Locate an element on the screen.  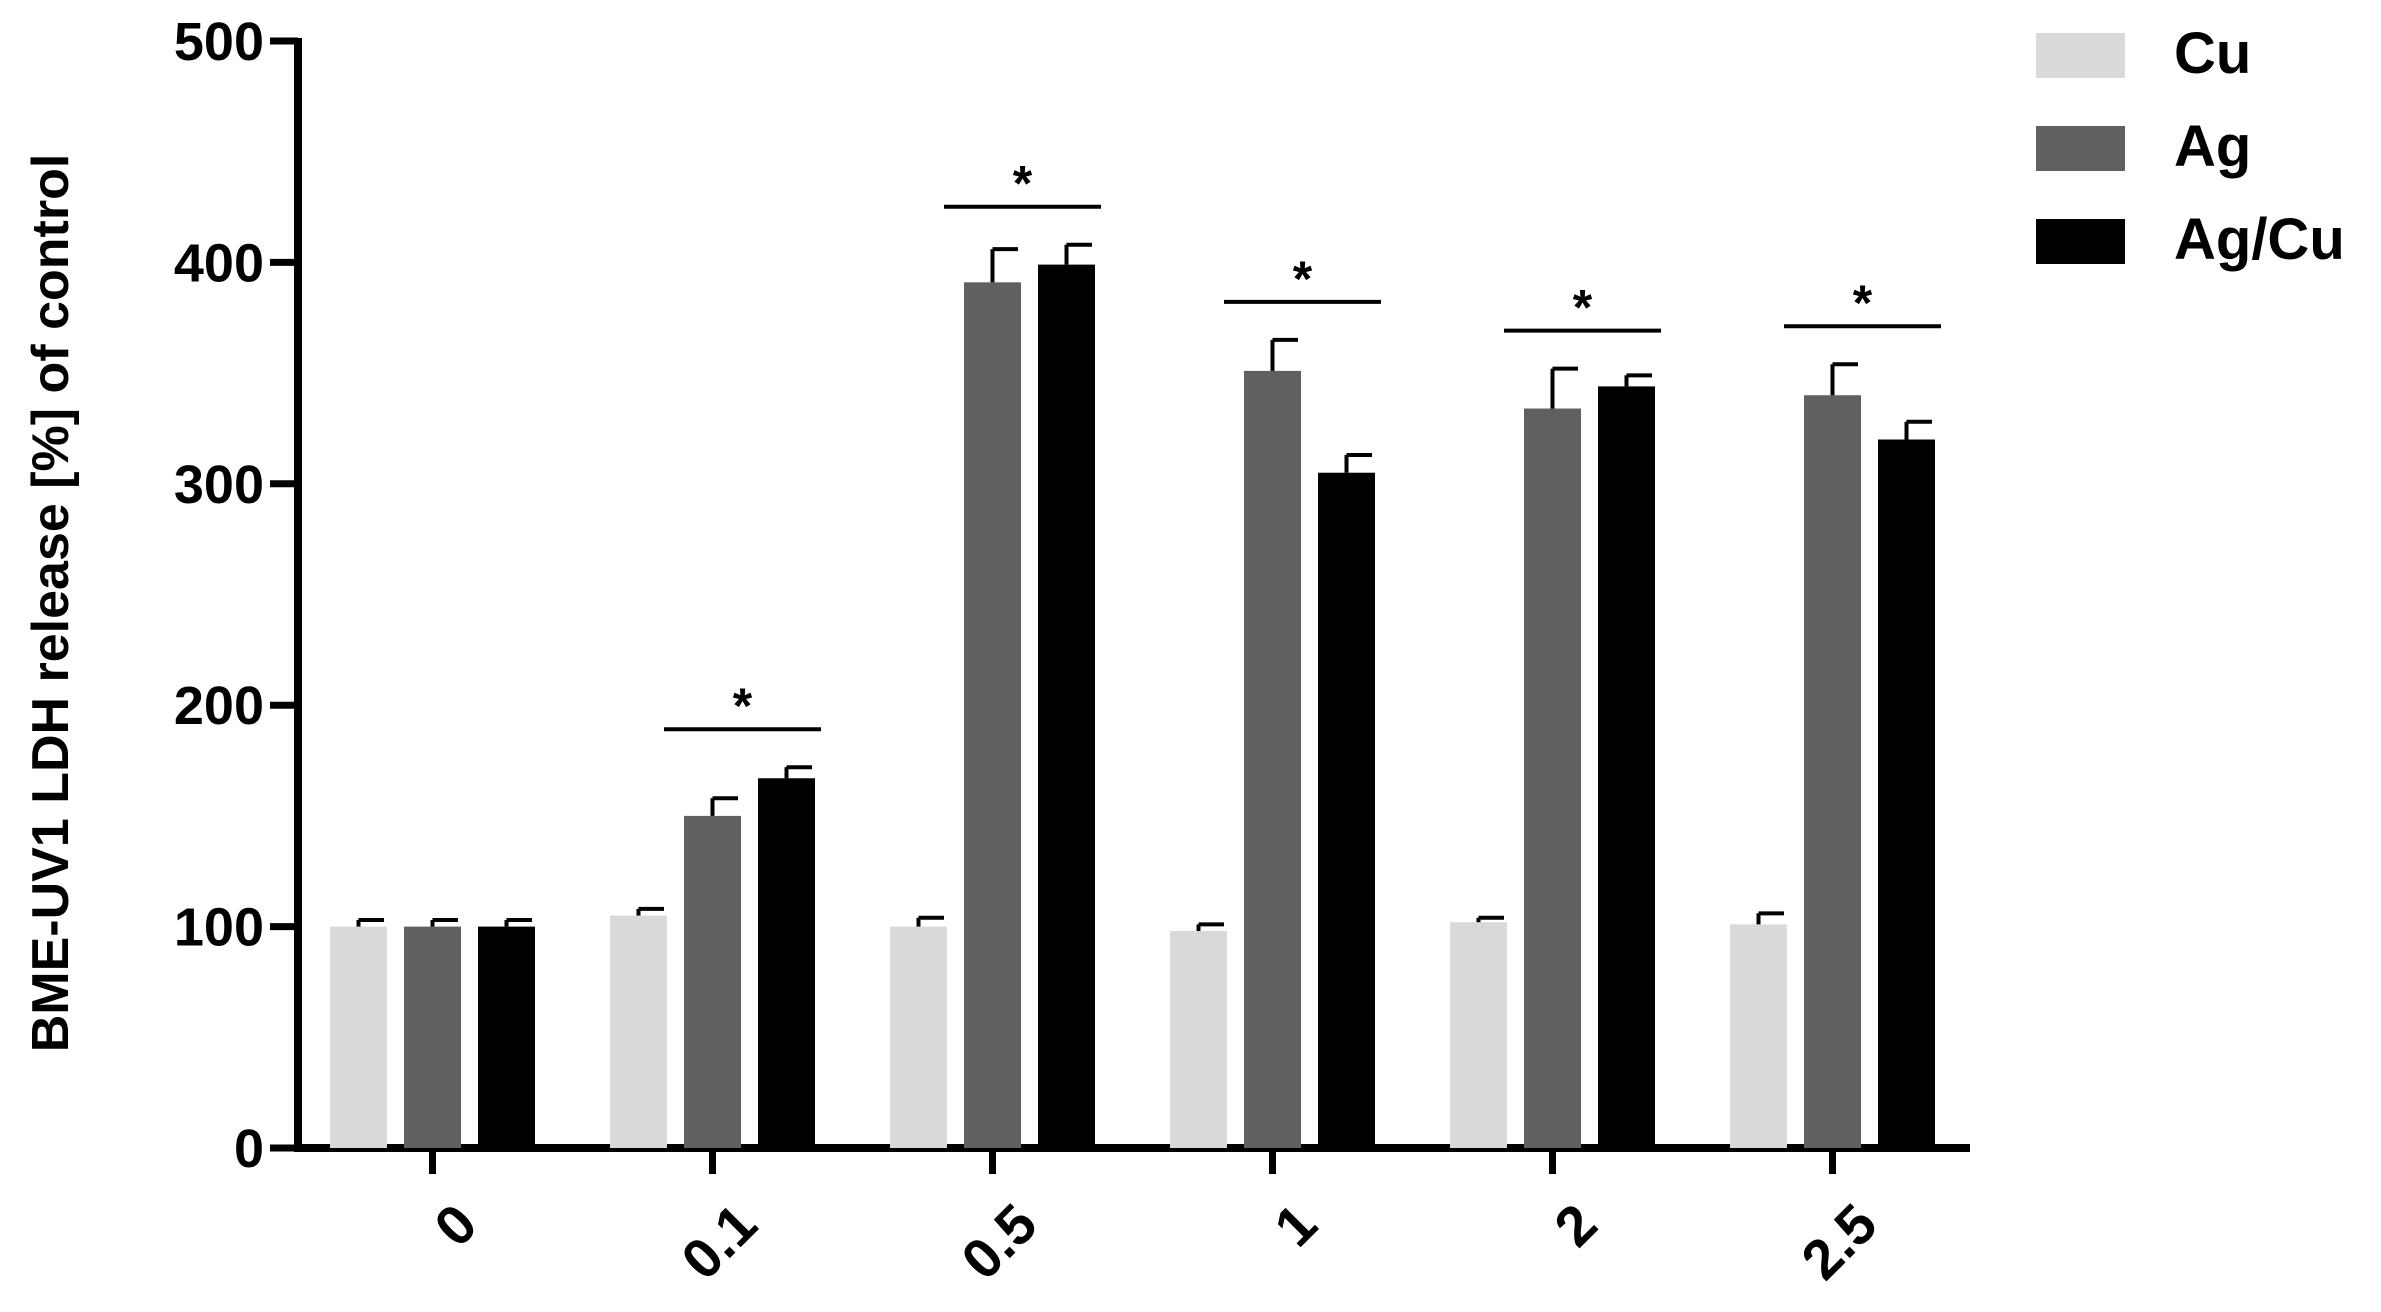
y-tick-label: 100 is located at coordinates (219, 928).